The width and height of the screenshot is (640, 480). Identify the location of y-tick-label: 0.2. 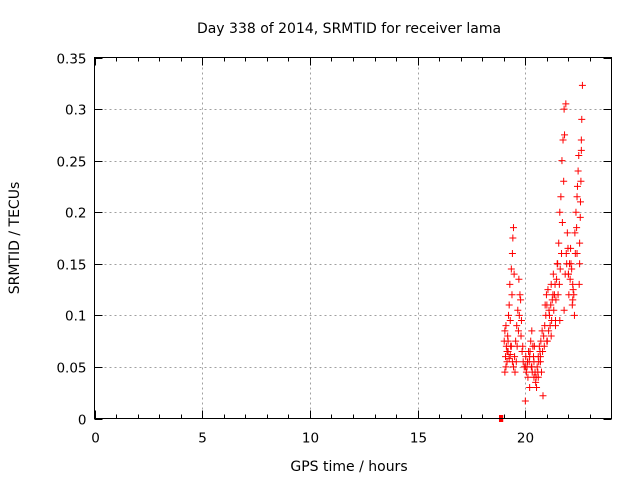
(75, 214).